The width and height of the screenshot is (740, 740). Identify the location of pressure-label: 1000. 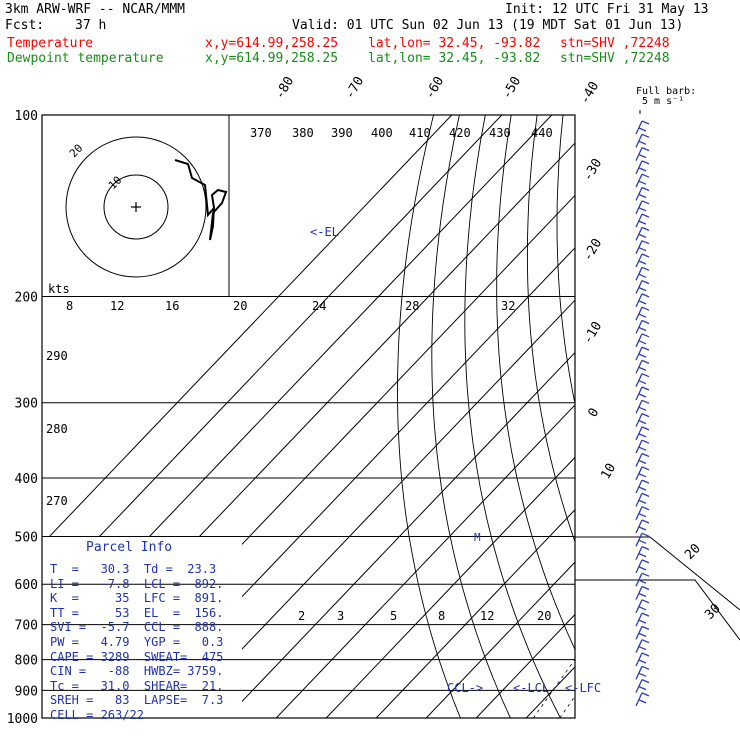
(22, 719).